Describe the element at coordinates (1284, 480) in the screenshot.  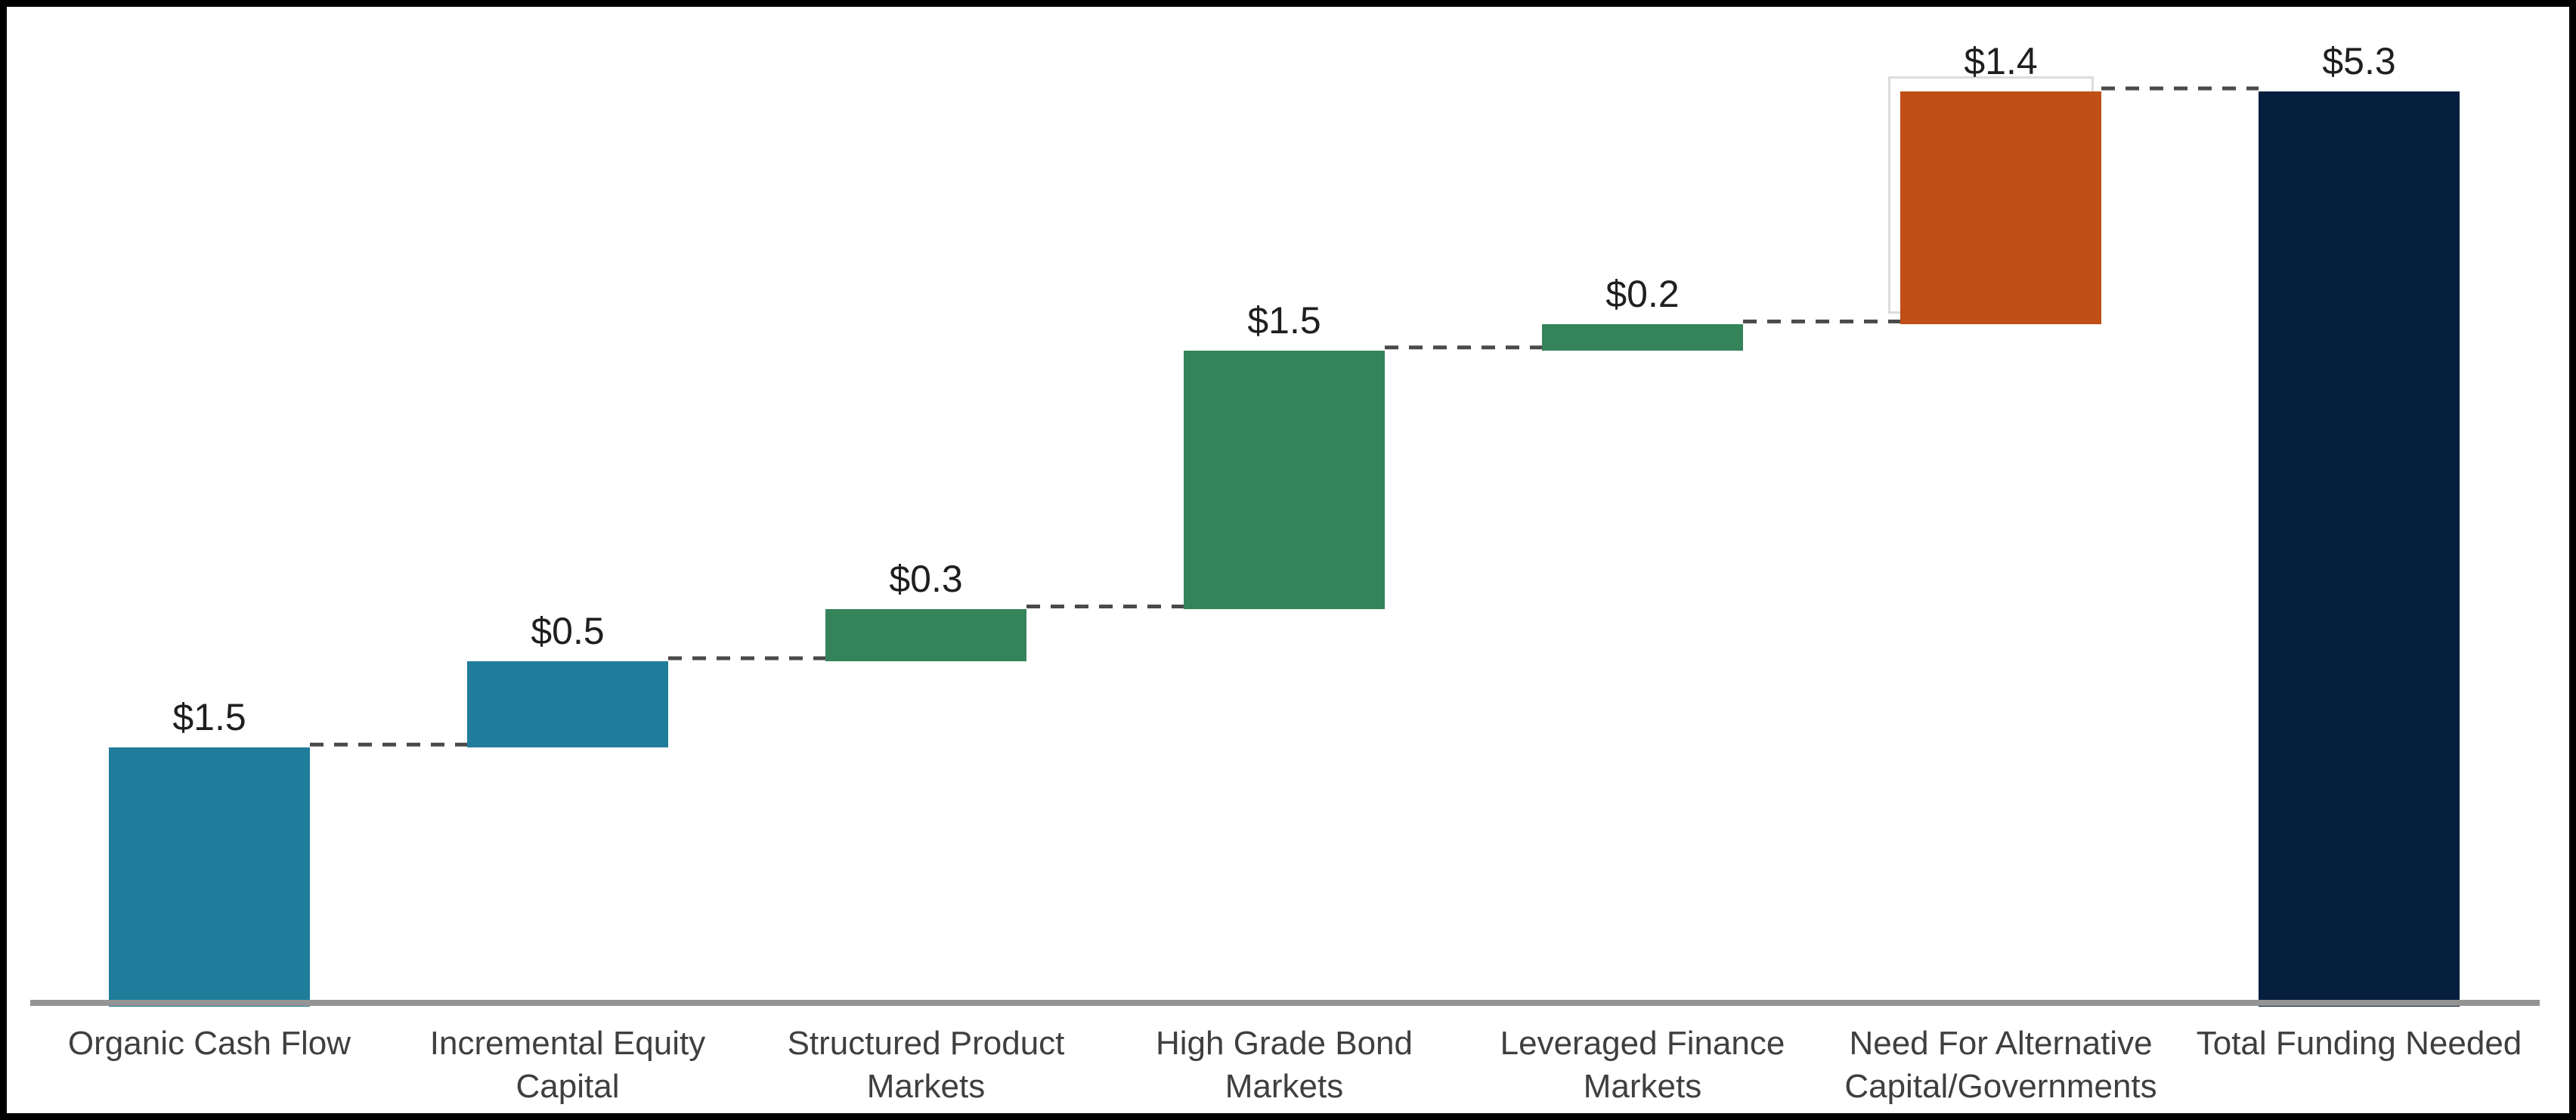
I see `bar-high-grade-bond-markets` at that location.